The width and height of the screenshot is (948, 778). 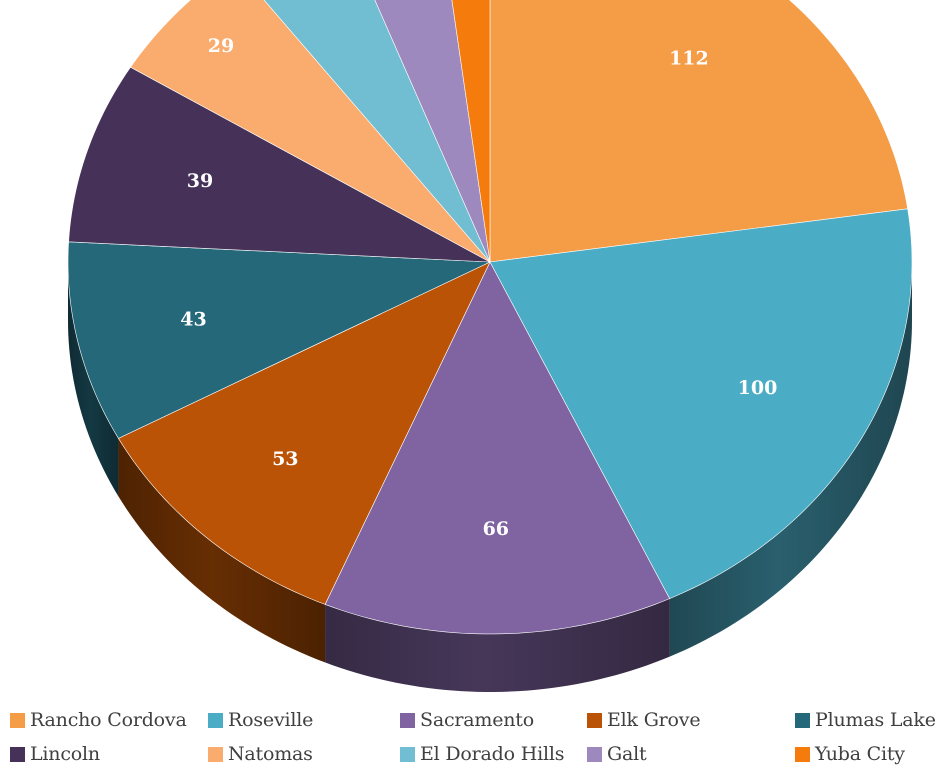 What do you see at coordinates (270, 754) in the screenshot?
I see `legend-label: Natomas` at bounding box center [270, 754].